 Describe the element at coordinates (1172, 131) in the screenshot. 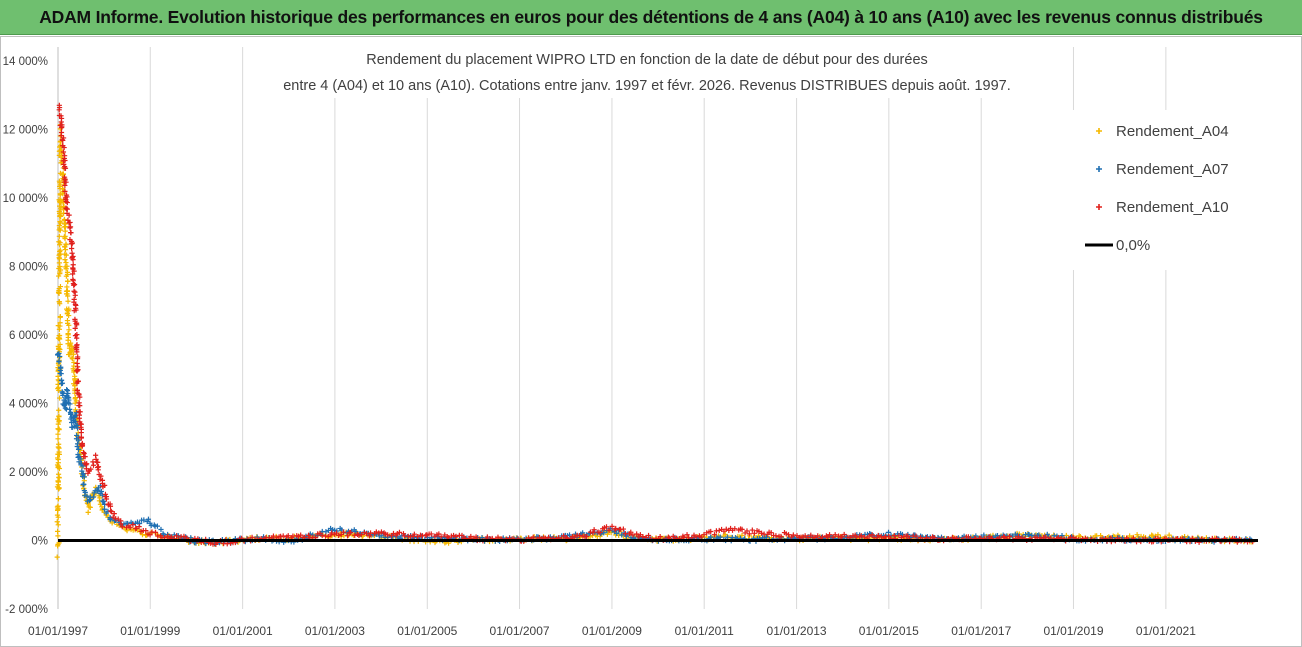

I see `legend-label: Rendement_A04` at that location.